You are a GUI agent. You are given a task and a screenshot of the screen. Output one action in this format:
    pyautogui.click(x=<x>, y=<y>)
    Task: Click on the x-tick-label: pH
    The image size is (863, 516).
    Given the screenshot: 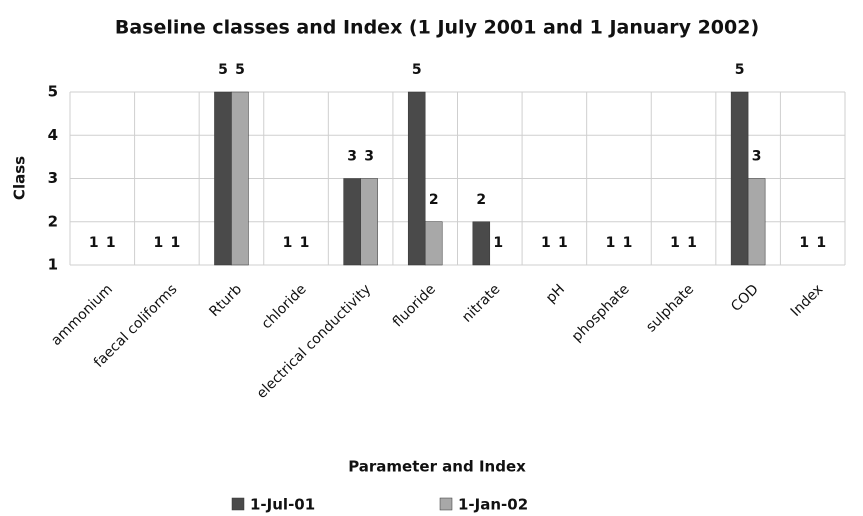 What is the action you would take?
    pyautogui.click(x=555, y=293)
    